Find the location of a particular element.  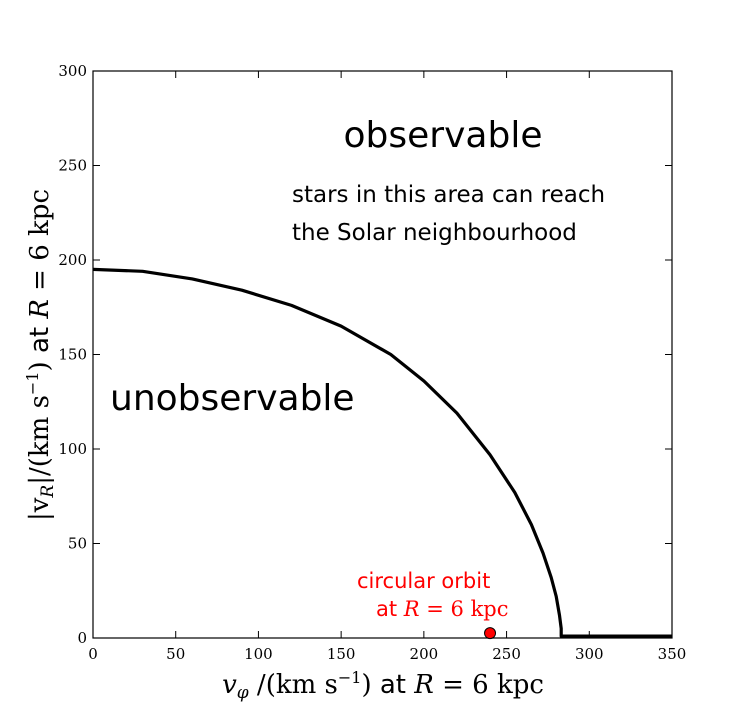

x-tick-label: 150 is located at coordinates (341, 654).